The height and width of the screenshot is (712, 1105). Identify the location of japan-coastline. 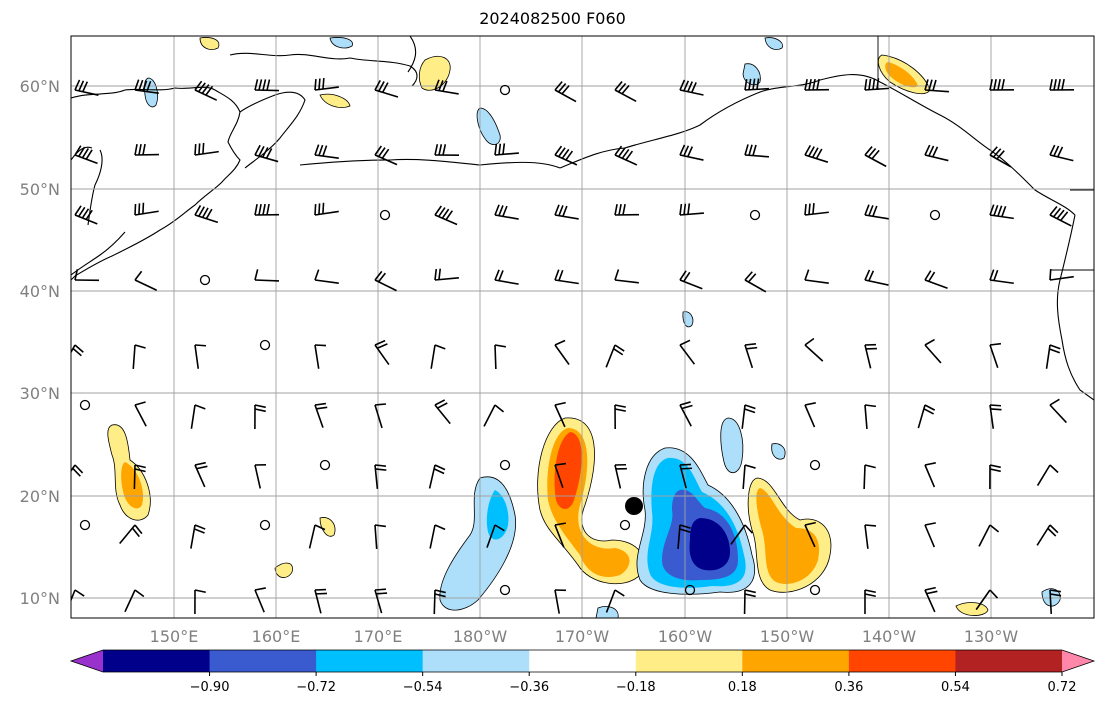
(98, 211).